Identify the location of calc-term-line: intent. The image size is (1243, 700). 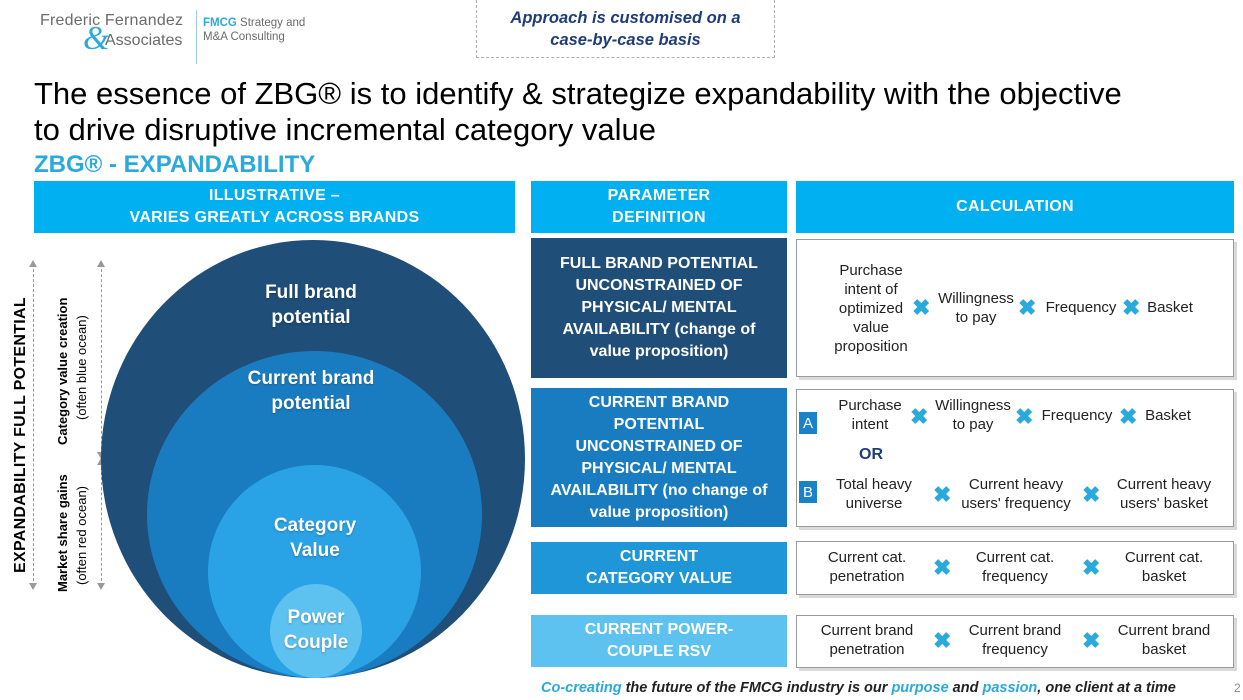
(870, 424).